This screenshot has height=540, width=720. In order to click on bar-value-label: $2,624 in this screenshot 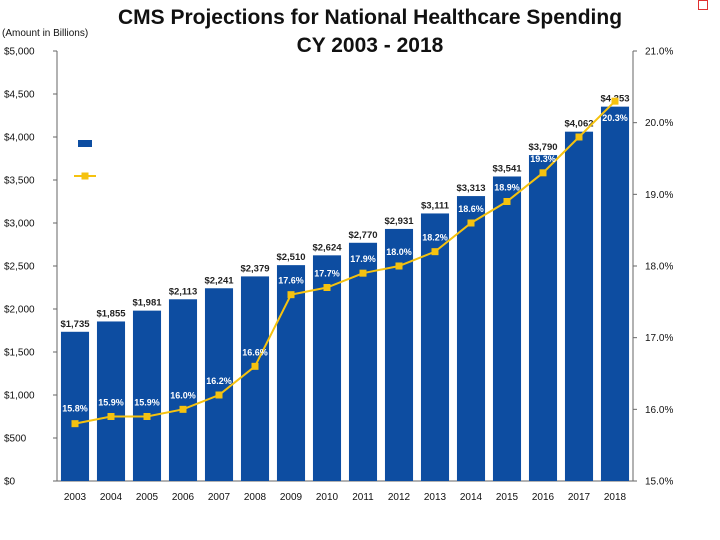, I will do `click(327, 247)`.